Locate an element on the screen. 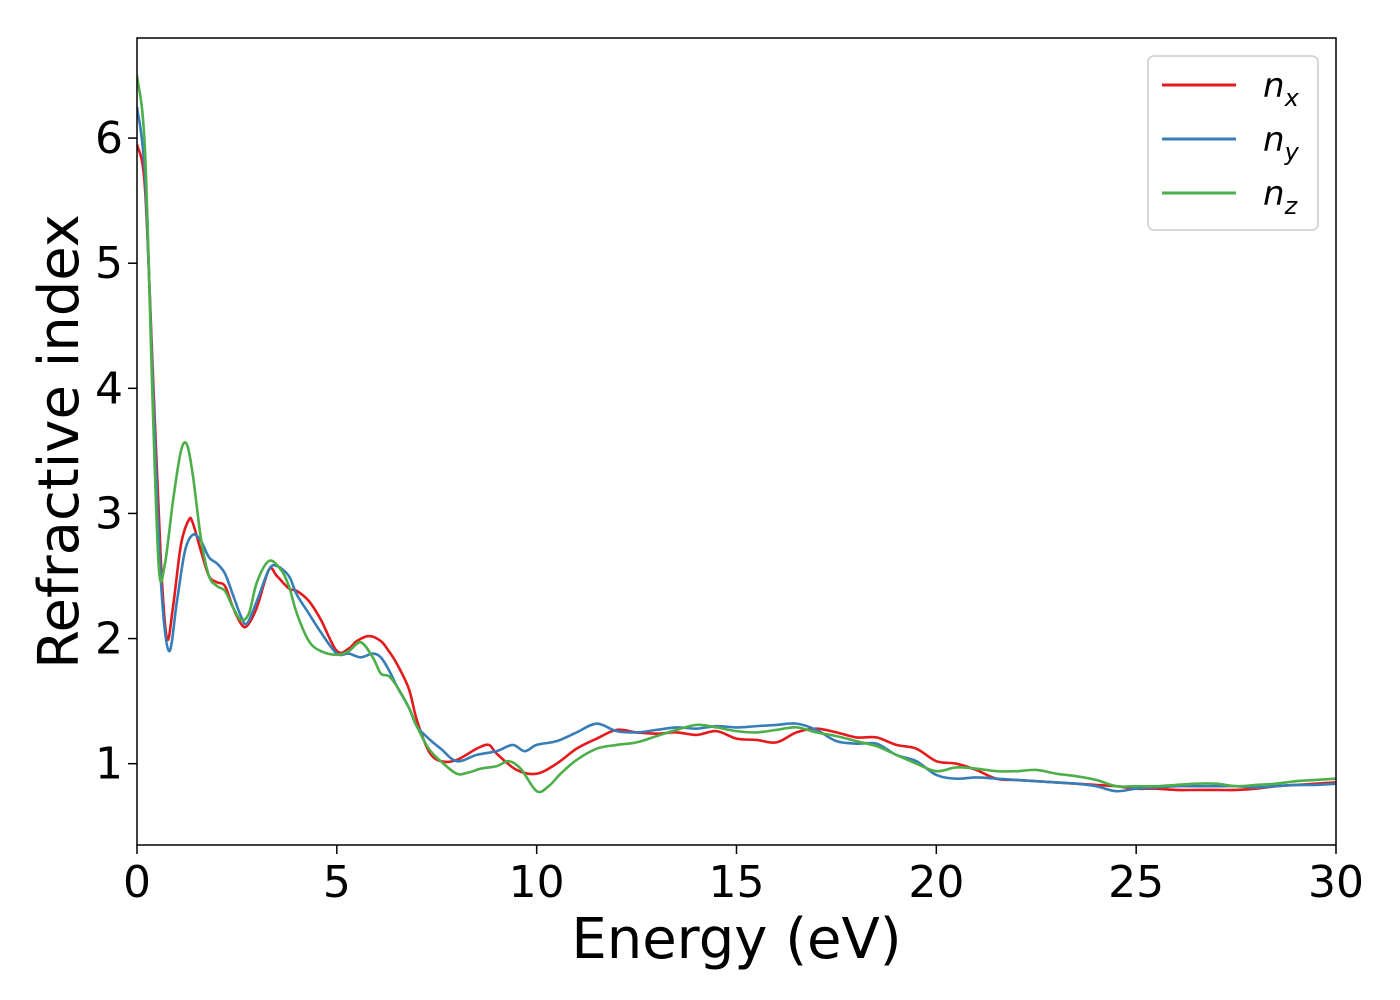 Image resolution: width=1400 pixels, height=1000 pixels. x-axis-ticks: 0 5 10 15 20 25 30 is located at coordinates (743, 876).